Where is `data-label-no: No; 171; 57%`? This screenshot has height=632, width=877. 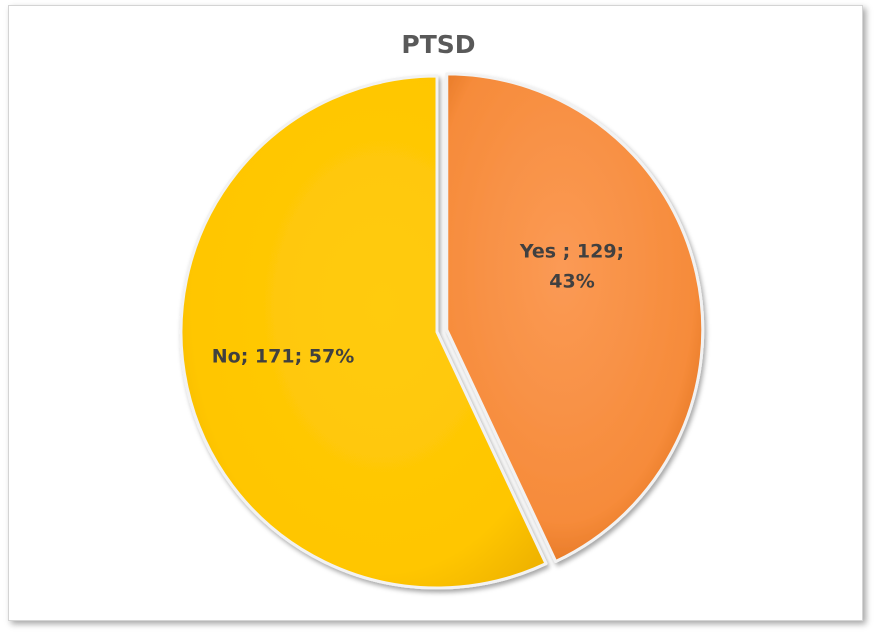 data-label-no: No; 171; 57% is located at coordinates (283, 357).